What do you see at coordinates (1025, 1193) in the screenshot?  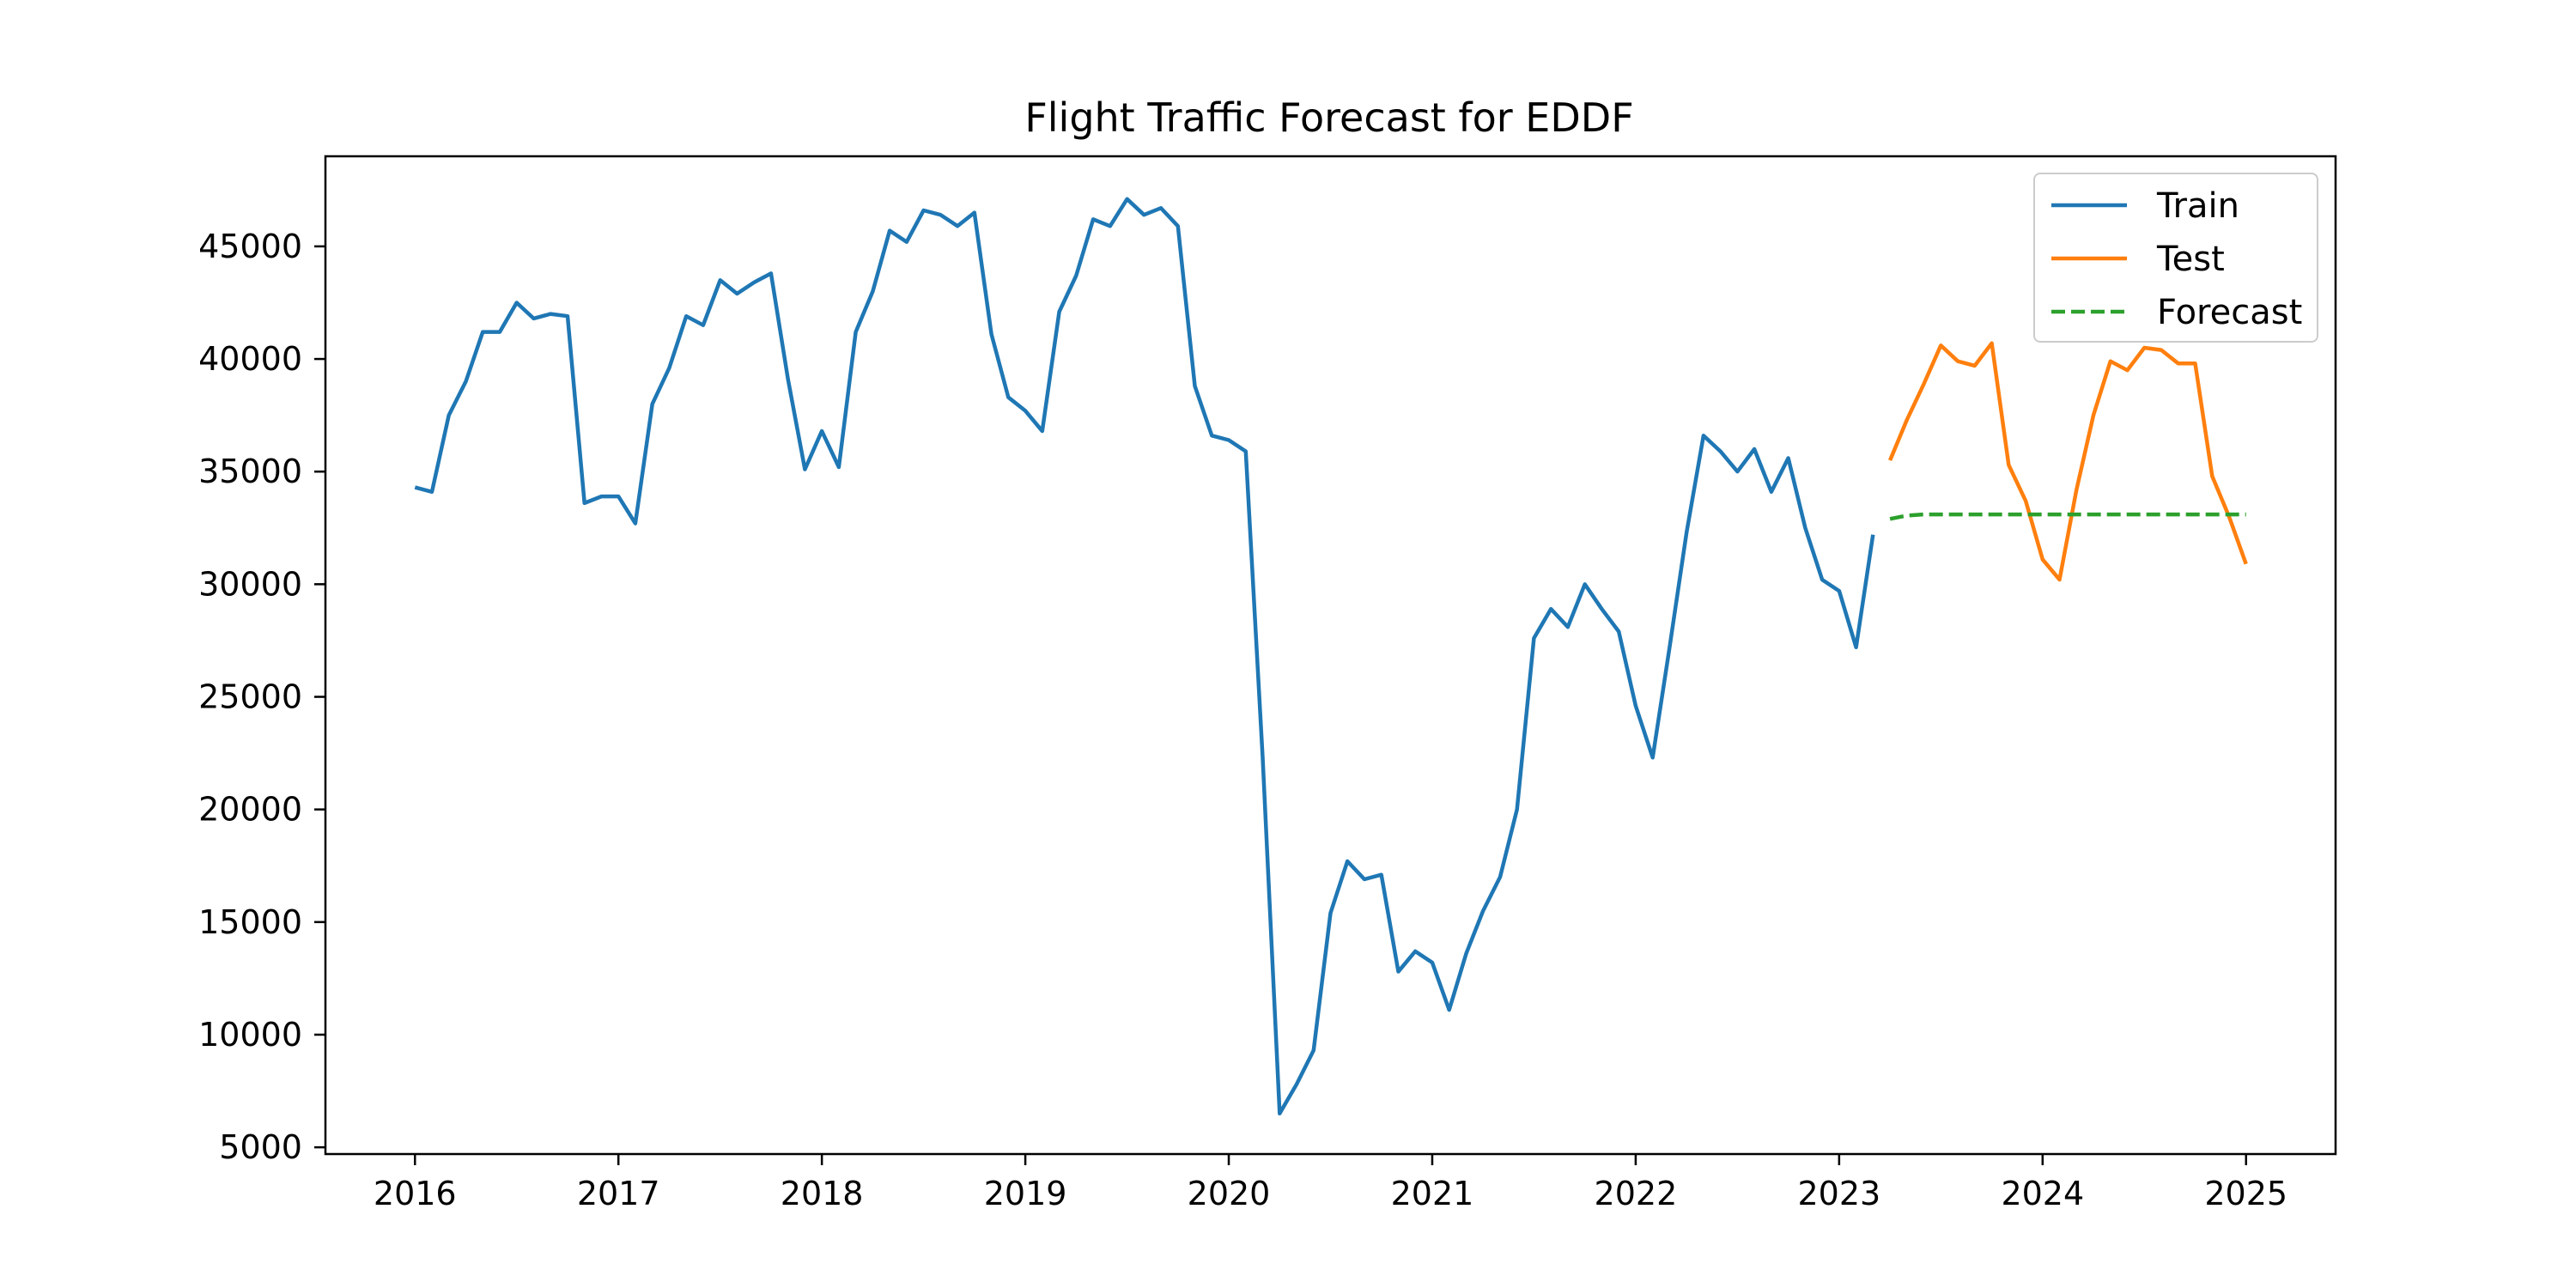 I see `x-tick-label: 2019` at bounding box center [1025, 1193].